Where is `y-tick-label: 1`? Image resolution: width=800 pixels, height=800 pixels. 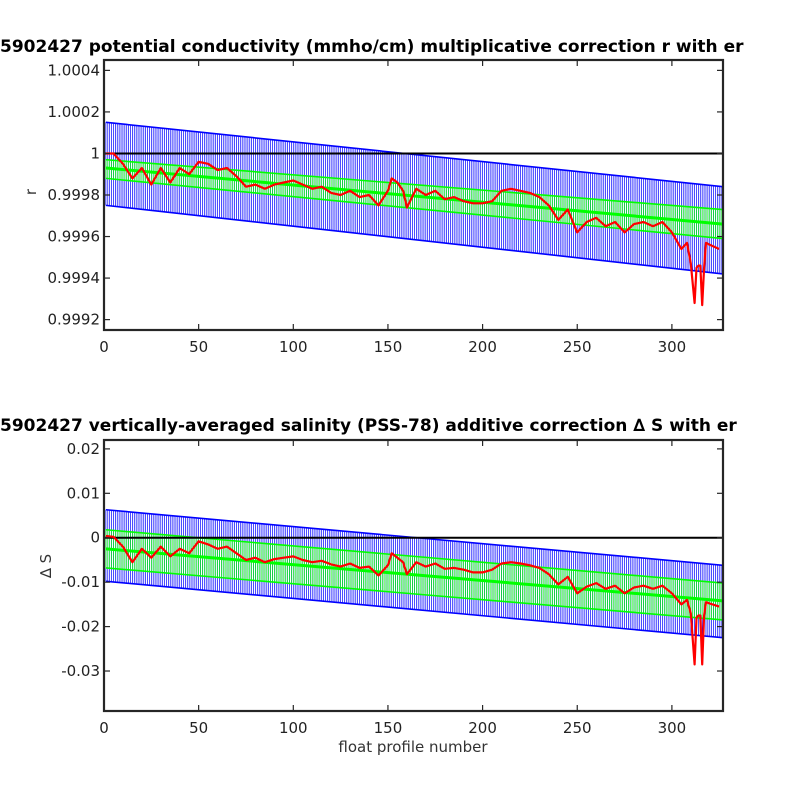 y-tick-label: 1 is located at coordinates (95, 153).